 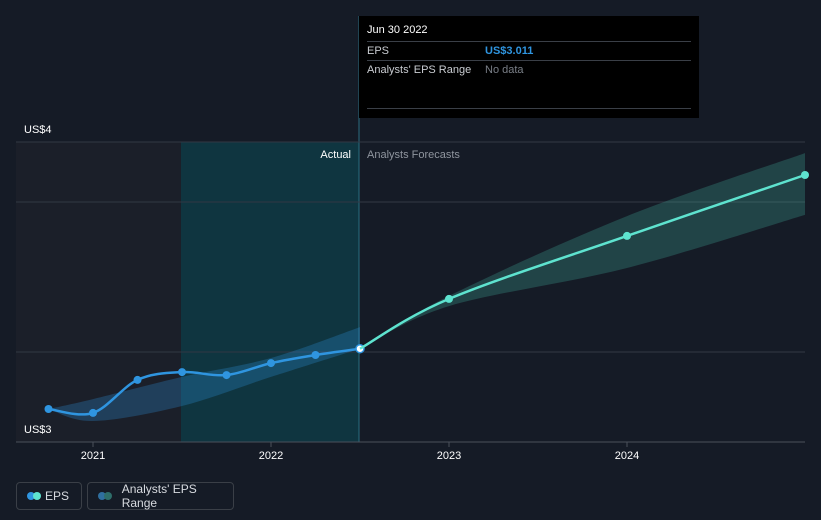 I want to click on tooltip-eps-label: EPS, so click(x=378, y=51).